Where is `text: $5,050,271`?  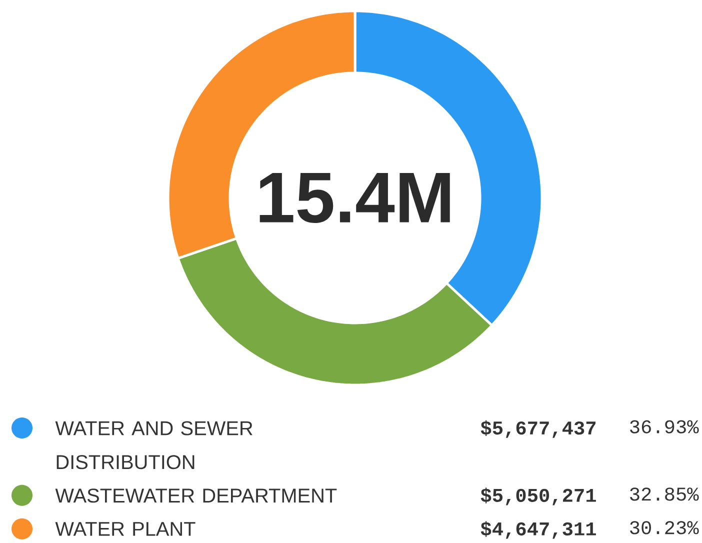 text: $5,050,271 is located at coordinates (538, 497).